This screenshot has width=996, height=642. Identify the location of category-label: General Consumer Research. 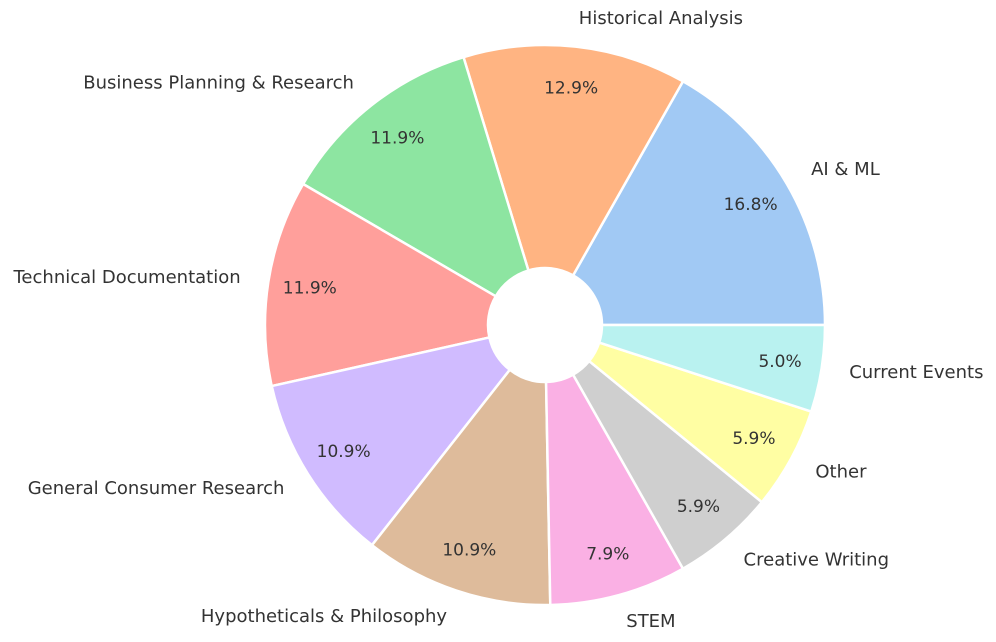
(156, 488).